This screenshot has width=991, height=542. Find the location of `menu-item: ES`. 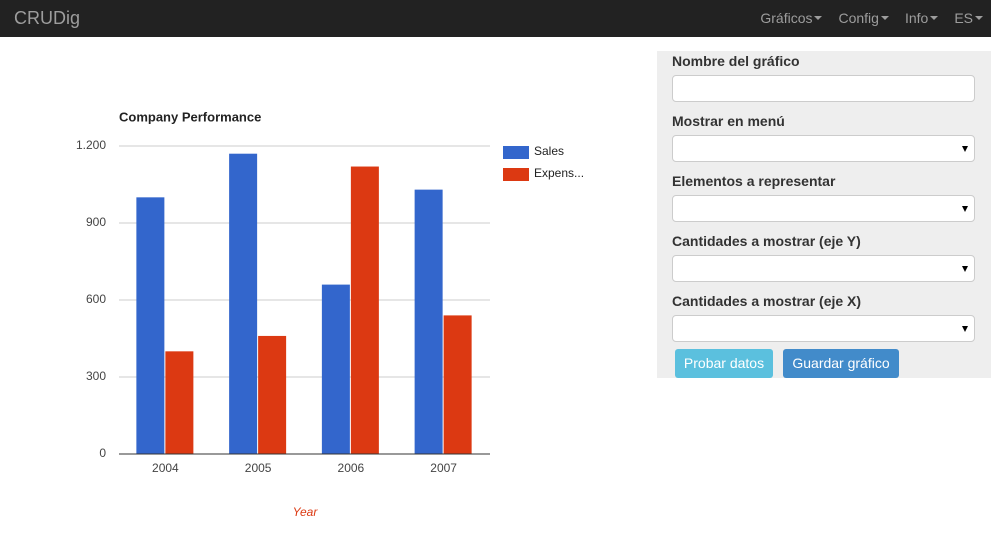

menu-item: ES is located at coordinates (968, 18).